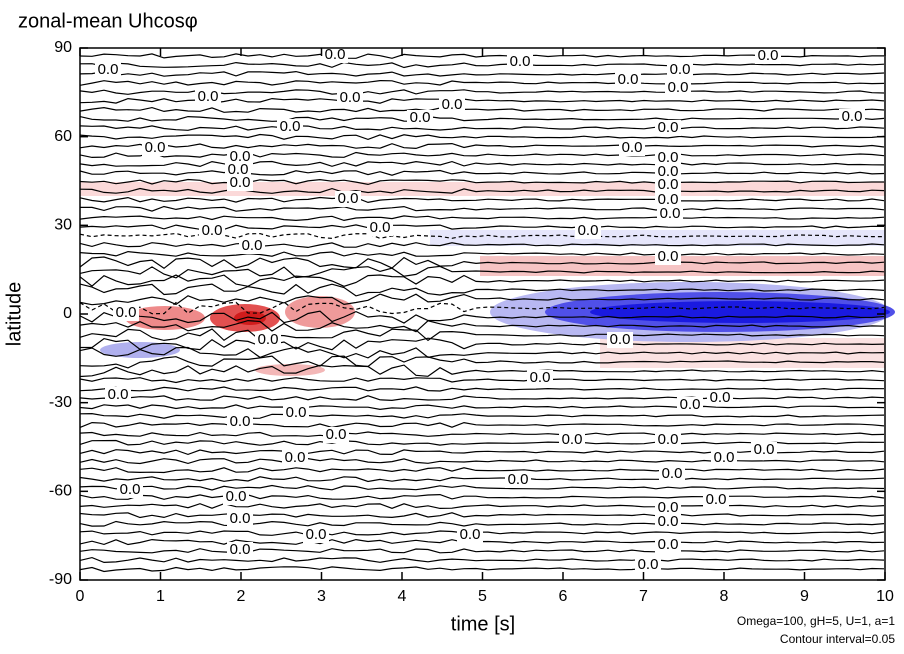 This screenshot has width=904, height=654. I want to click on x-tick-label: 0, so click(80, 596).